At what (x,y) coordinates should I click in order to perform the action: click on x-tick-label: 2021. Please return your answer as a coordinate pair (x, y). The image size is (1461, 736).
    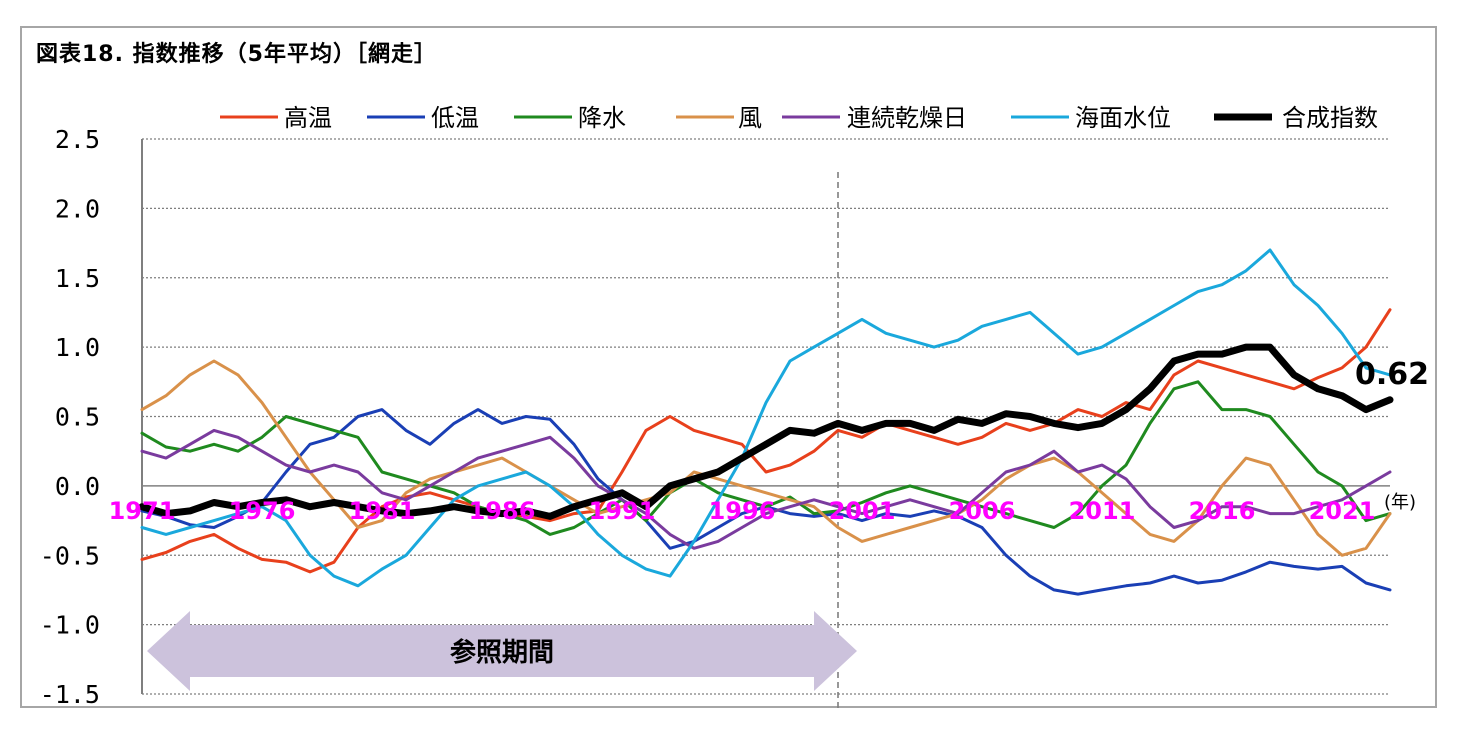
    Looking at the image, I should click on (1342, 511).